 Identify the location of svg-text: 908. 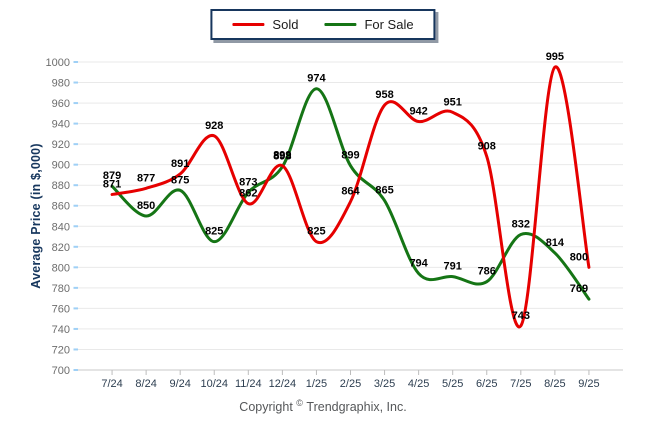
(487, 146).